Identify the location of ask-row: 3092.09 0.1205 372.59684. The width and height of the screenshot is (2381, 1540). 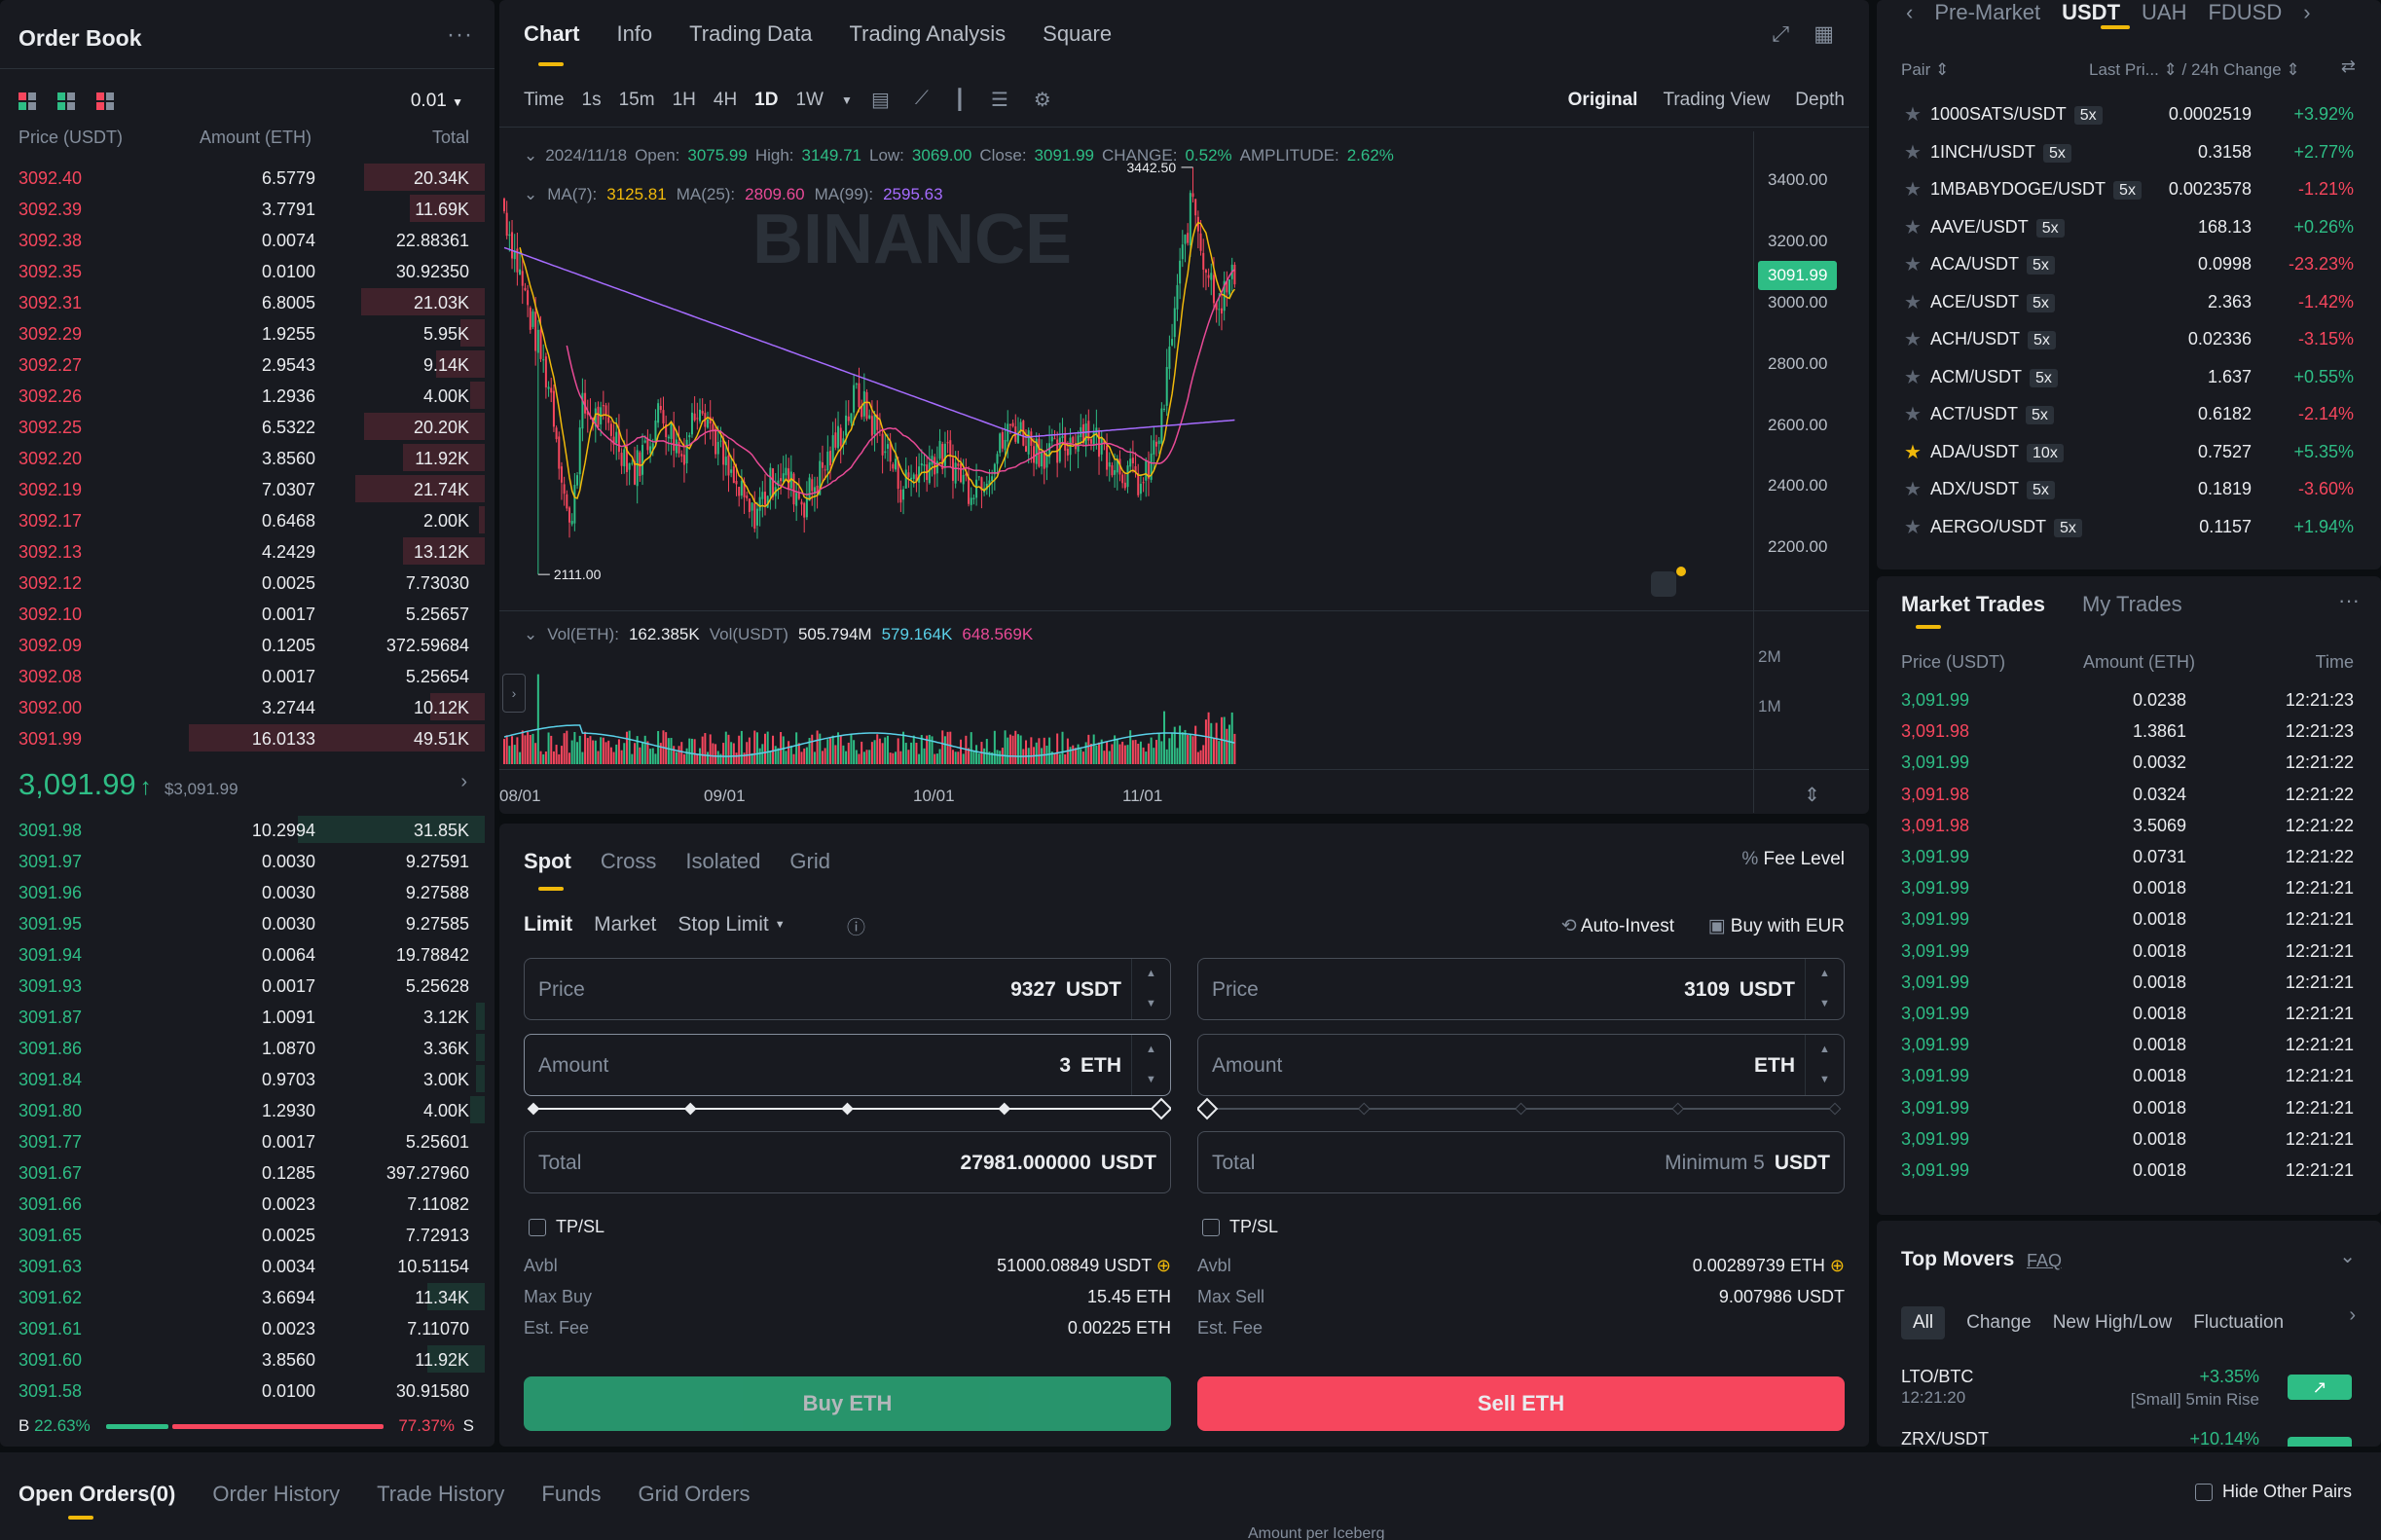
(247, 644).